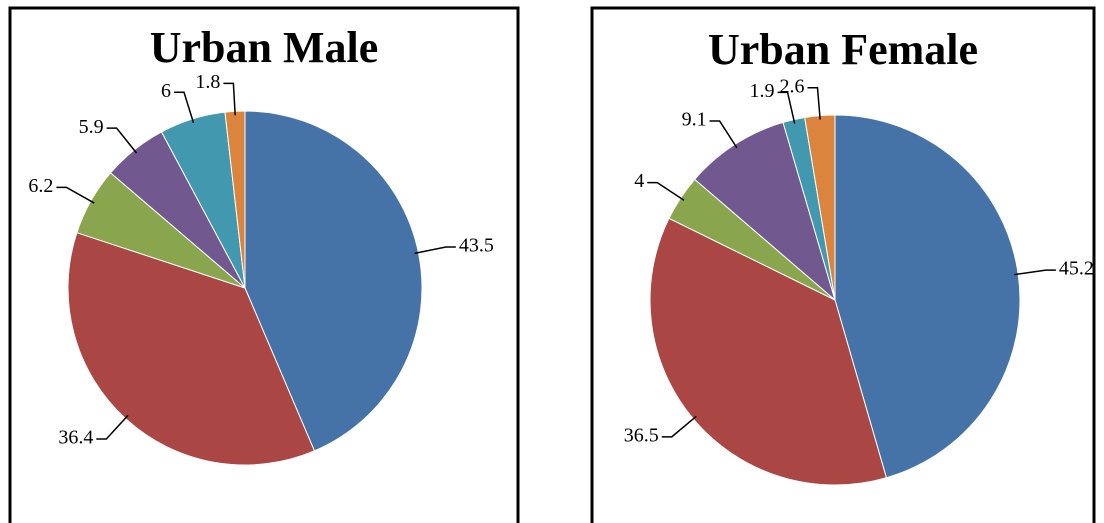  What do you see at coordinates (694, 120) in the screenshot?
I see `data-label: 9.1` at bounding box center [694, 120].